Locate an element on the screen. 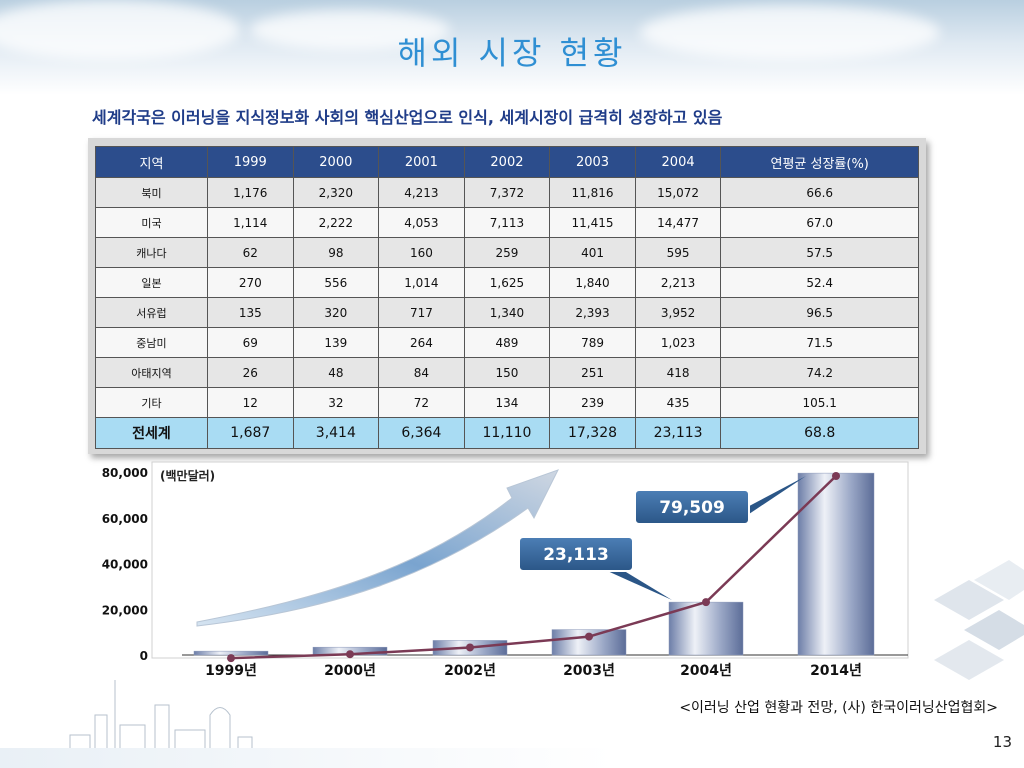 The height and width of the screenshot is (768, 1024). table-cell: 4,053 is located at coordinates (421, 222).